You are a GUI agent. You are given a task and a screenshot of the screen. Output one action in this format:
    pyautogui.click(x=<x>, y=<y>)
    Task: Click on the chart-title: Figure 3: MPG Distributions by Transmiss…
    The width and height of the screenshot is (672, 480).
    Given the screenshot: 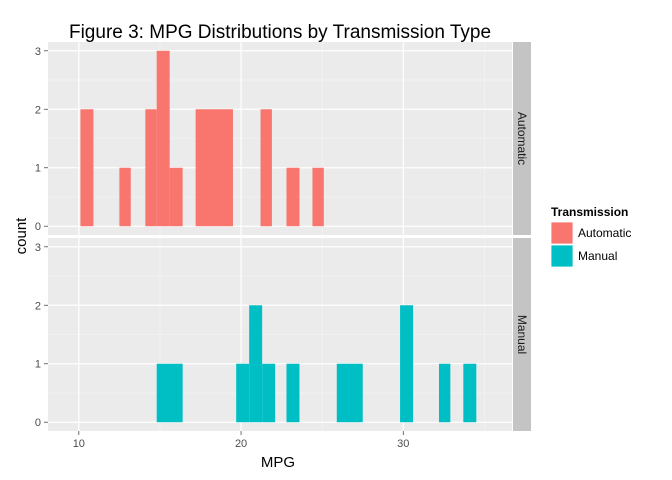 What is the action you would take?
    pyautogui.click(x=280, y=32)
    